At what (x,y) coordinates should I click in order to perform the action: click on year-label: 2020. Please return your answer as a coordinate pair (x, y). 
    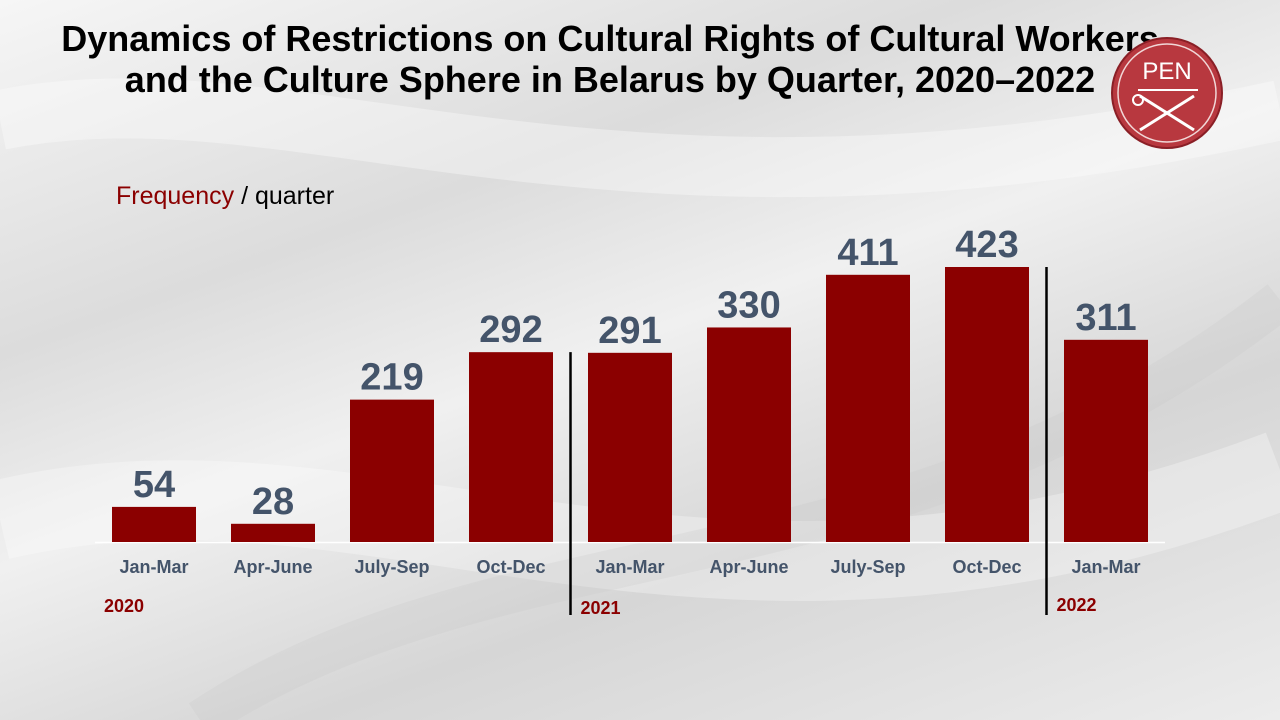
    Looking at the image, I should click on (124, 606).